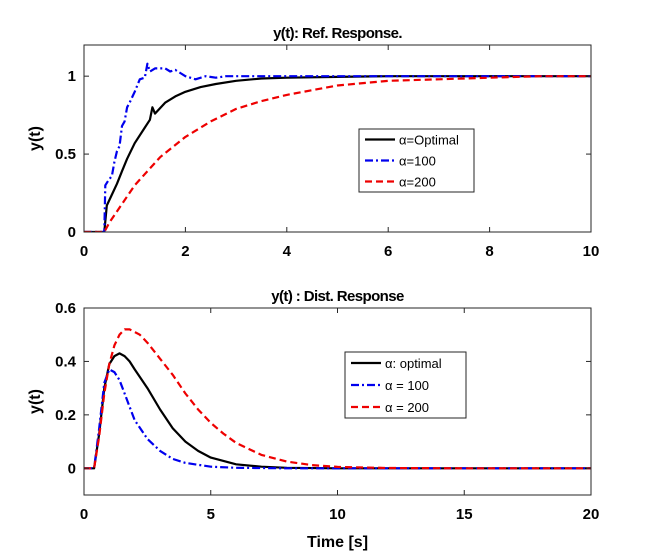  I want to click on x-tick-label: 4, so click(287, 251).